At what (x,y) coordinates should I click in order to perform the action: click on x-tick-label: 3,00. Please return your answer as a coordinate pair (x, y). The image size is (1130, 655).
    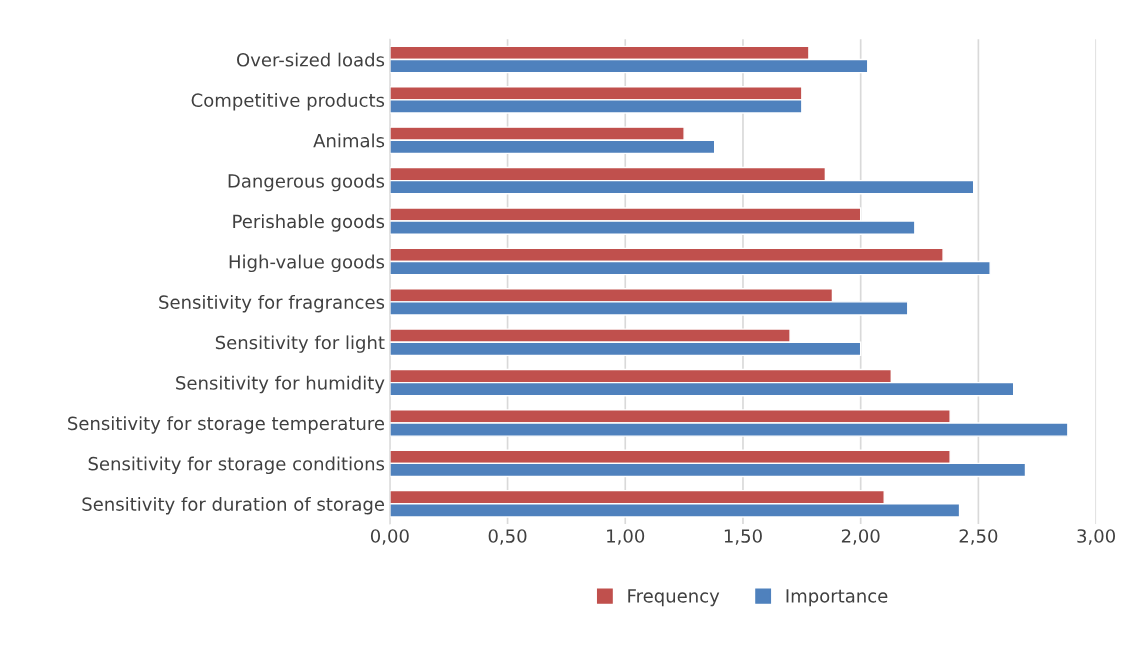
    Looking at the image, I should click on (1096, 537).